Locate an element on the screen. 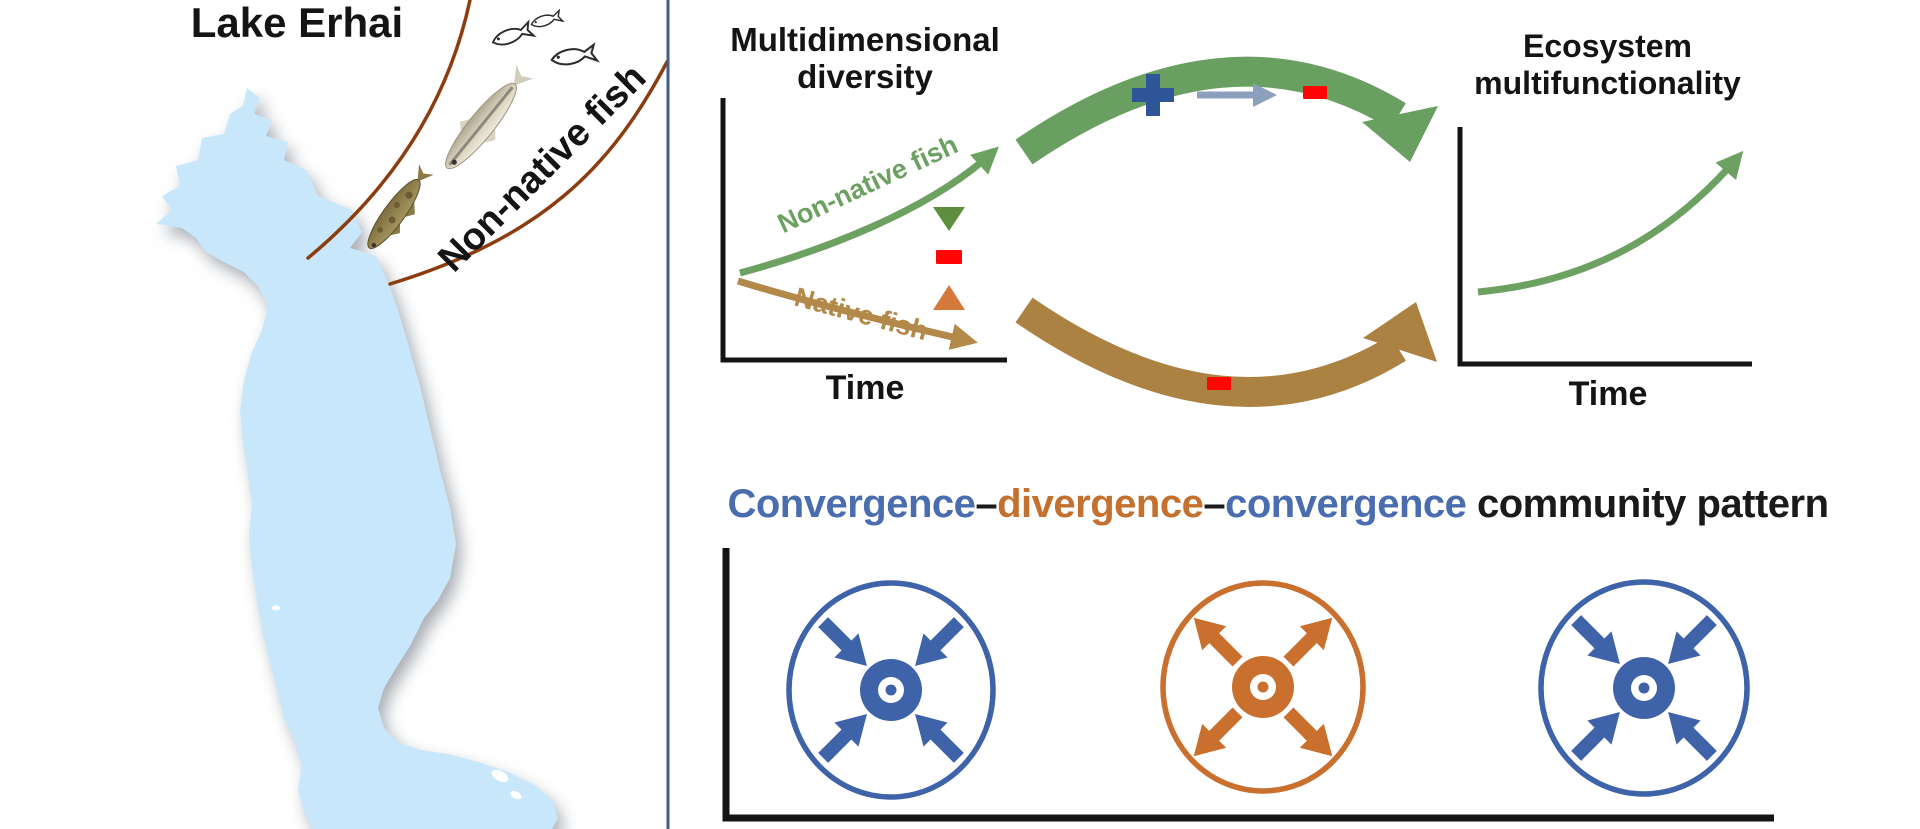 The height and width of the screenshot is (829, 1920). diversity-chart-axes is located at coordinates (863, 230).